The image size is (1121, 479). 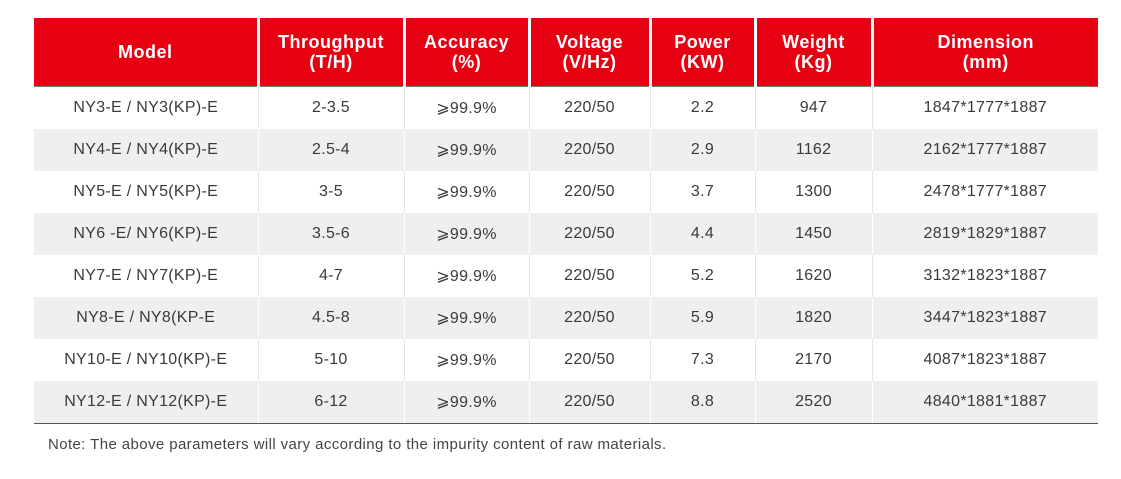 I want to click on cell-model: NY5-E / NY5(KP)-E, so click(x=146, y=192).